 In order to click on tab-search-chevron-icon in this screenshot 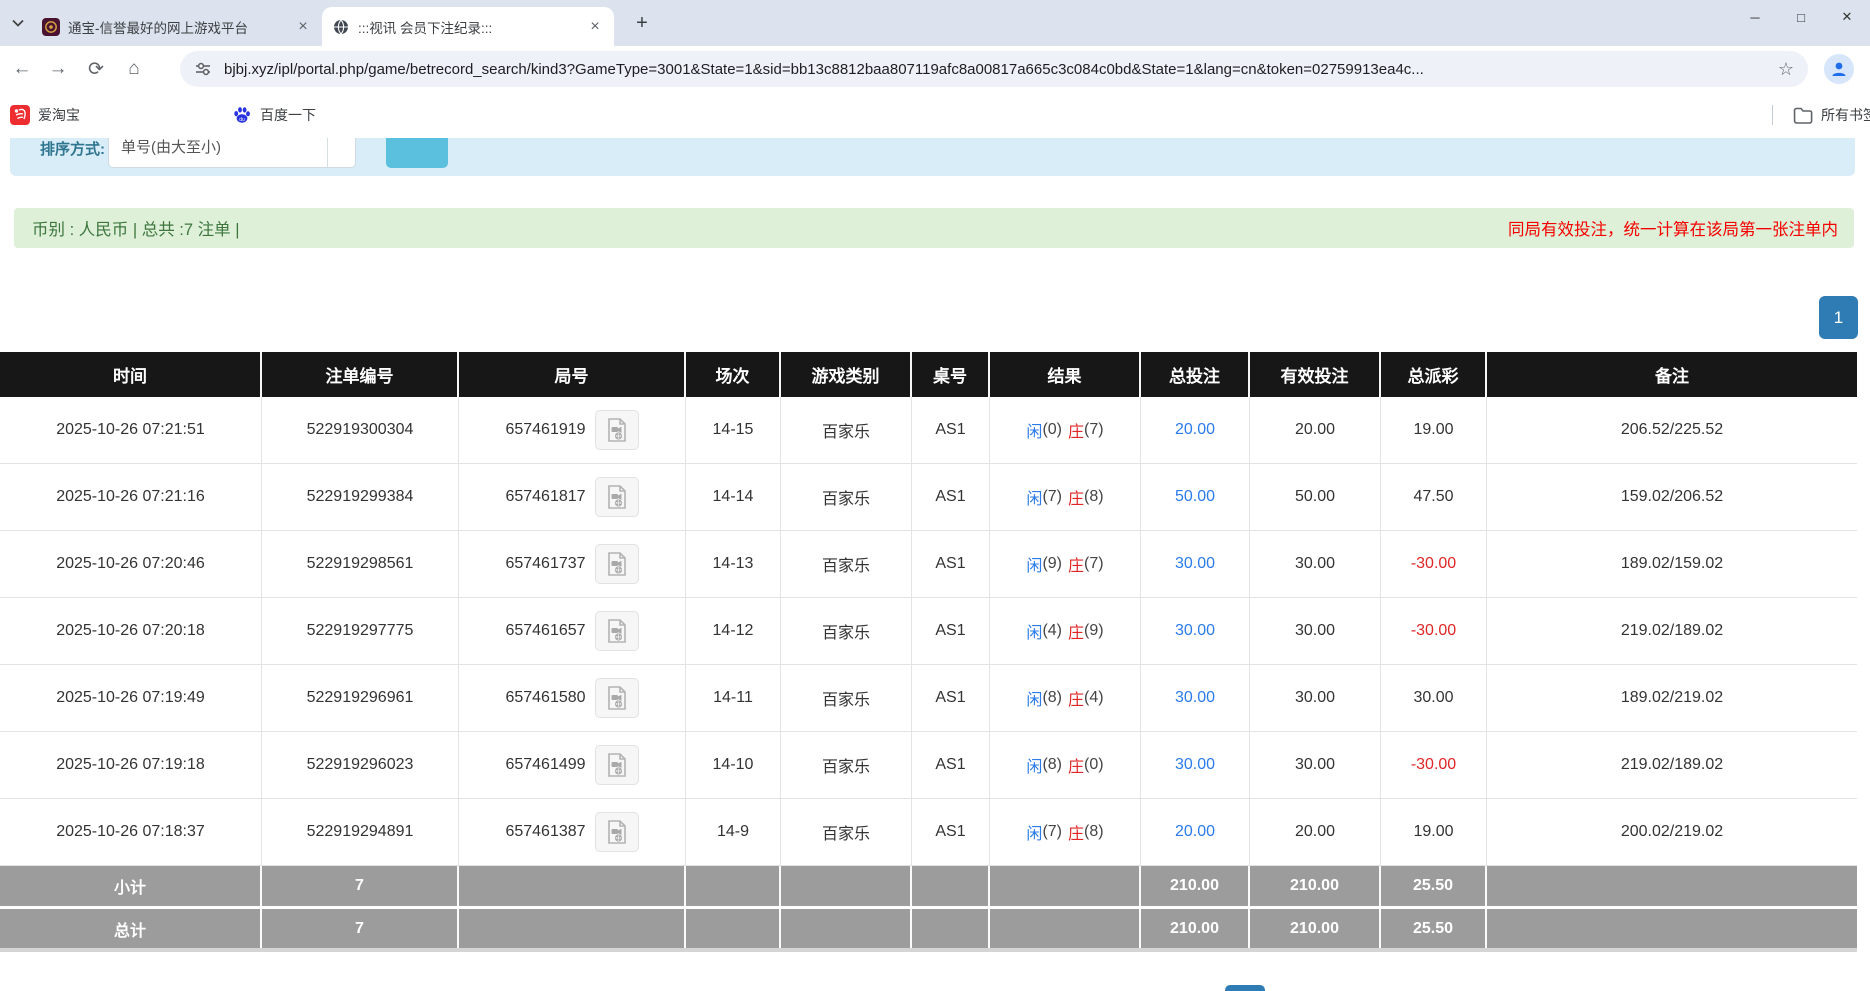, I will do `click(18, 23)`.